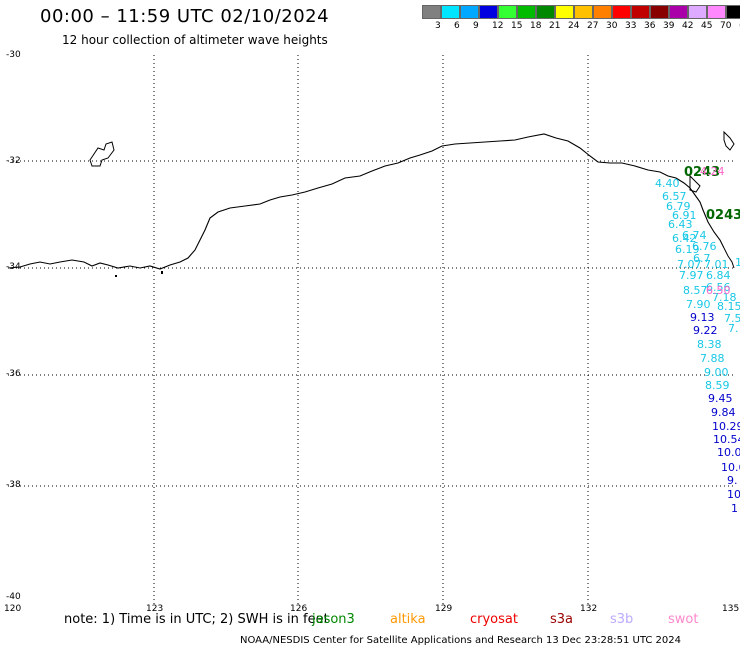 Image resolution: width=740 pixels, height=650 pixels. I want to click on lon-label: 132, so click(589, 609).